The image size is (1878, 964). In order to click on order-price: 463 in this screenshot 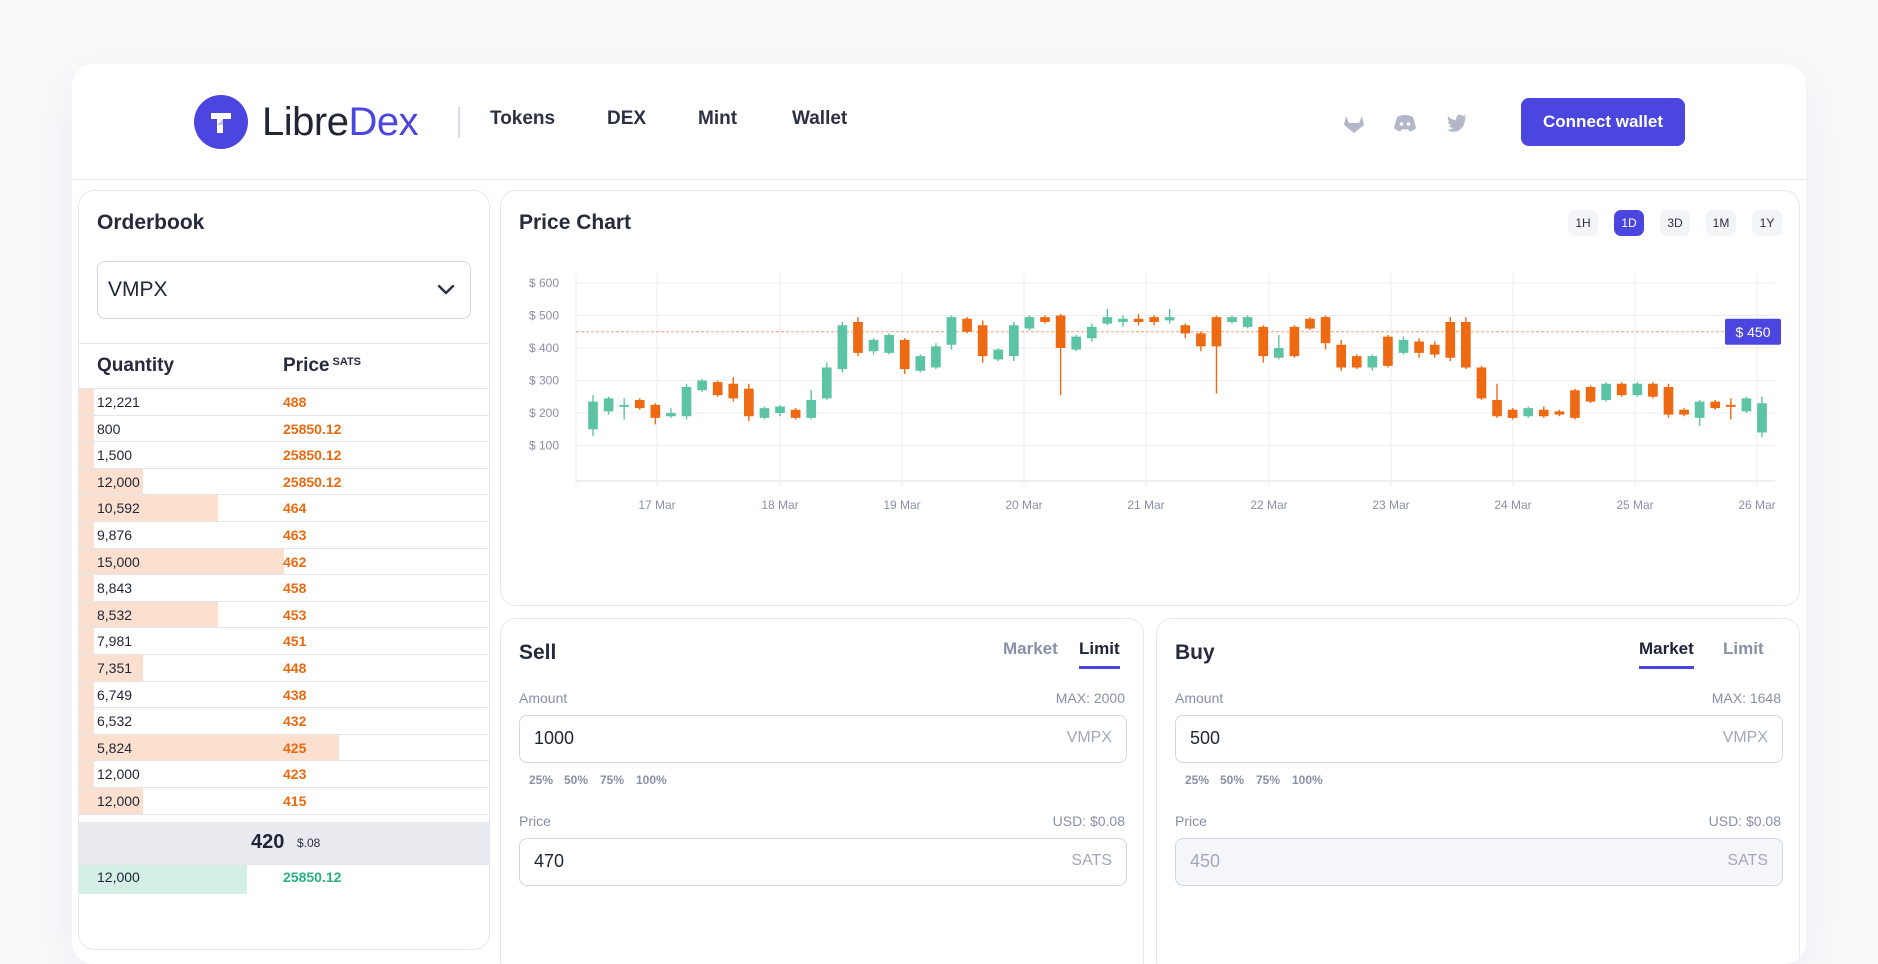, I will do `click(295, 535)`.